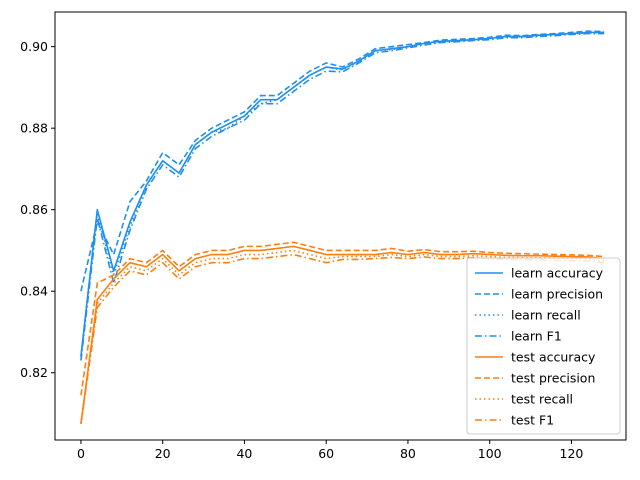  I want to click on x-axis: 0 20 40 60 80 100 120, so click(330, 450).